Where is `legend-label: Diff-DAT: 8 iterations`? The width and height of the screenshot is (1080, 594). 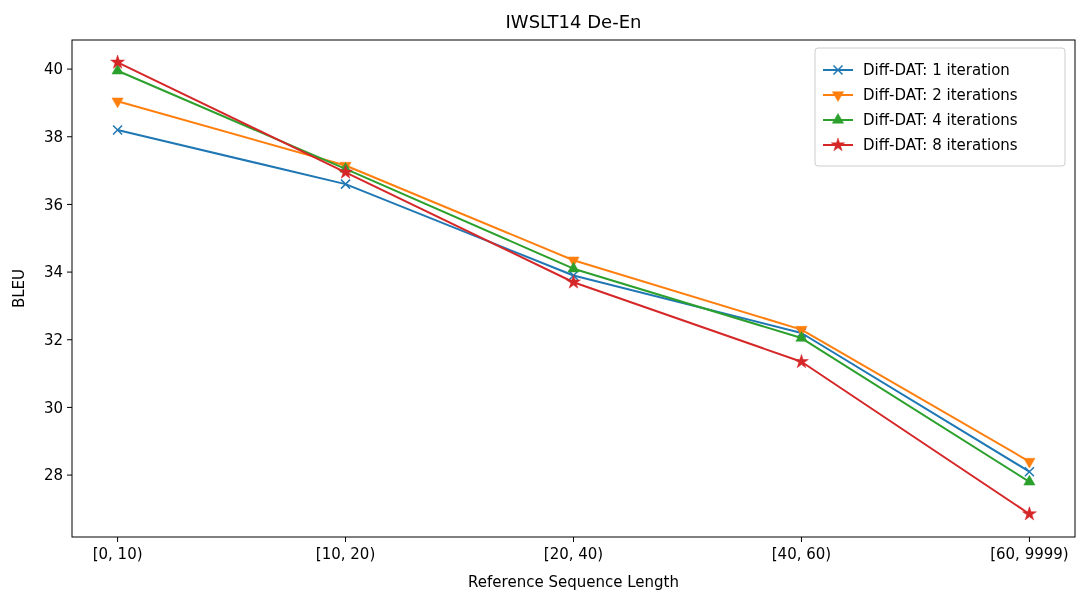
legend-label: Diff-DAT: 8 iterations is located at coordinates (940, 145).